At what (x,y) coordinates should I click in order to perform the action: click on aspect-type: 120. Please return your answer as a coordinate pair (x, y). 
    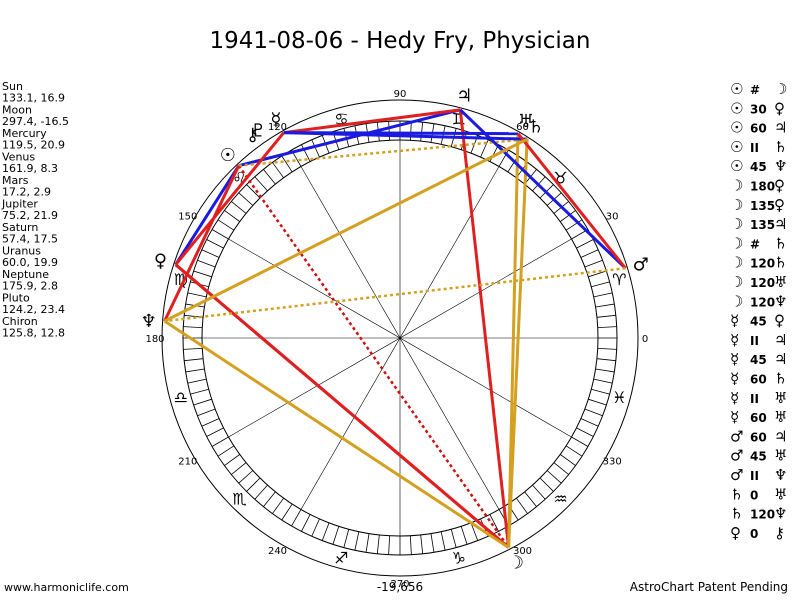
    Looking at the image, I should click on (762, 302).